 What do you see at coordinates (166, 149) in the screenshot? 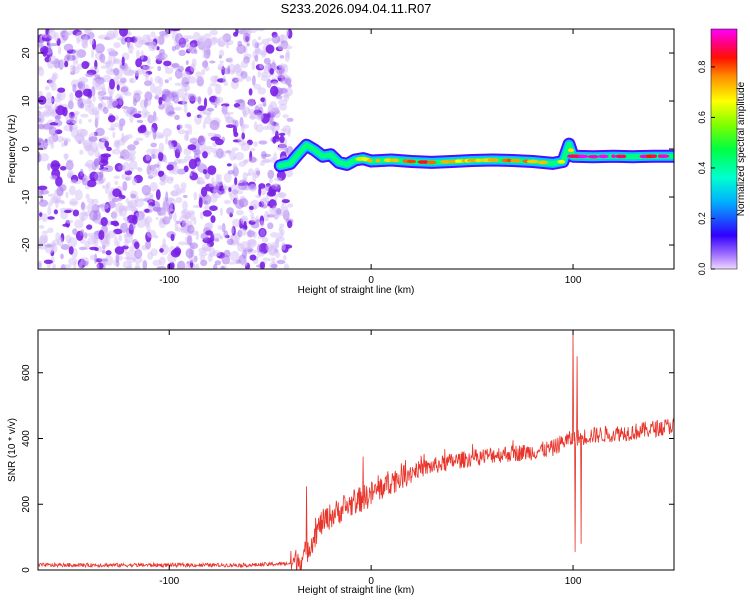
I see `noise-blobs` at bounding box center [166, 149].